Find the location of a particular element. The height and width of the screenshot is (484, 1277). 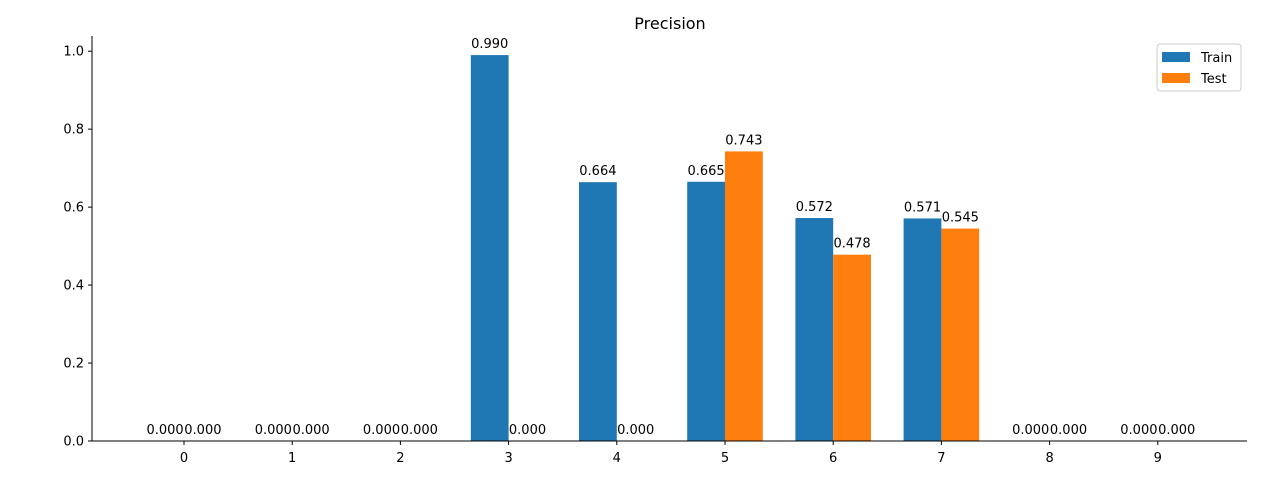

x-tick-label: 5 is located at coordinates (725, 458).